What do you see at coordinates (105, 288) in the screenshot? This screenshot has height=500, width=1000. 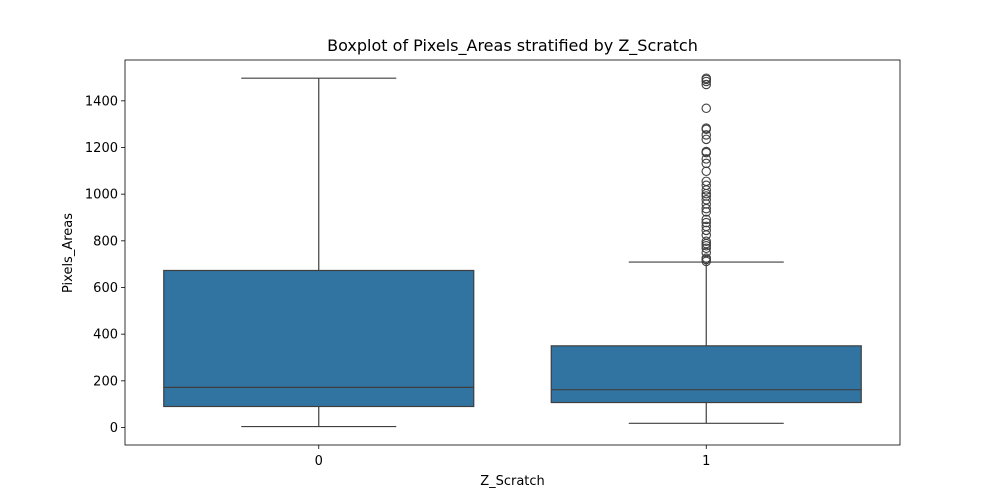 I see `y-tick-label: 600` at bounding box center [105, 288].